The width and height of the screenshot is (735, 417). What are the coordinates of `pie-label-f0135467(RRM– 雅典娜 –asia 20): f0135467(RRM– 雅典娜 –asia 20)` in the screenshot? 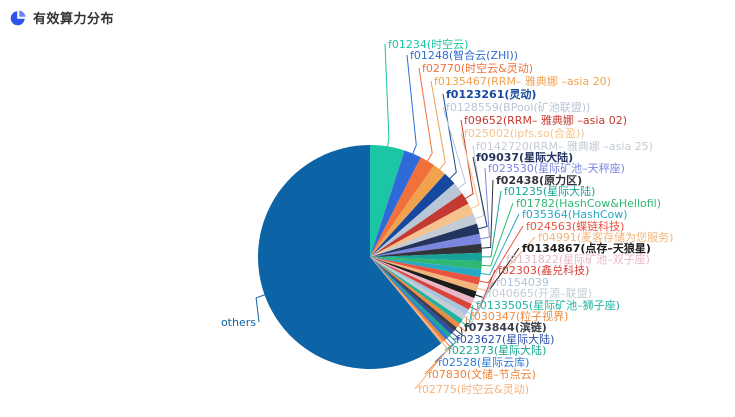 It's located at (522, 81).